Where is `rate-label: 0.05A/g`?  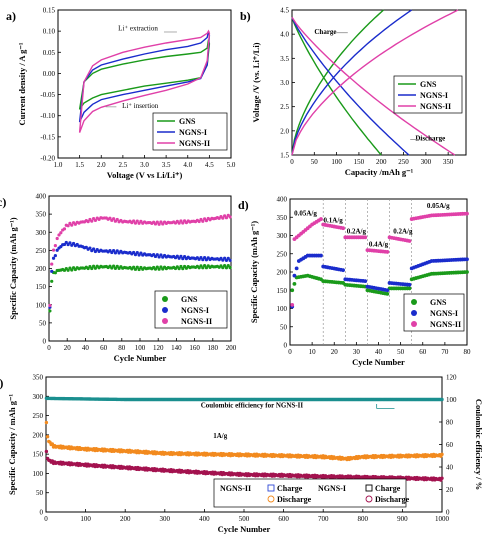
rate-label: 0.05A/g is located at coordinates (438, 206).